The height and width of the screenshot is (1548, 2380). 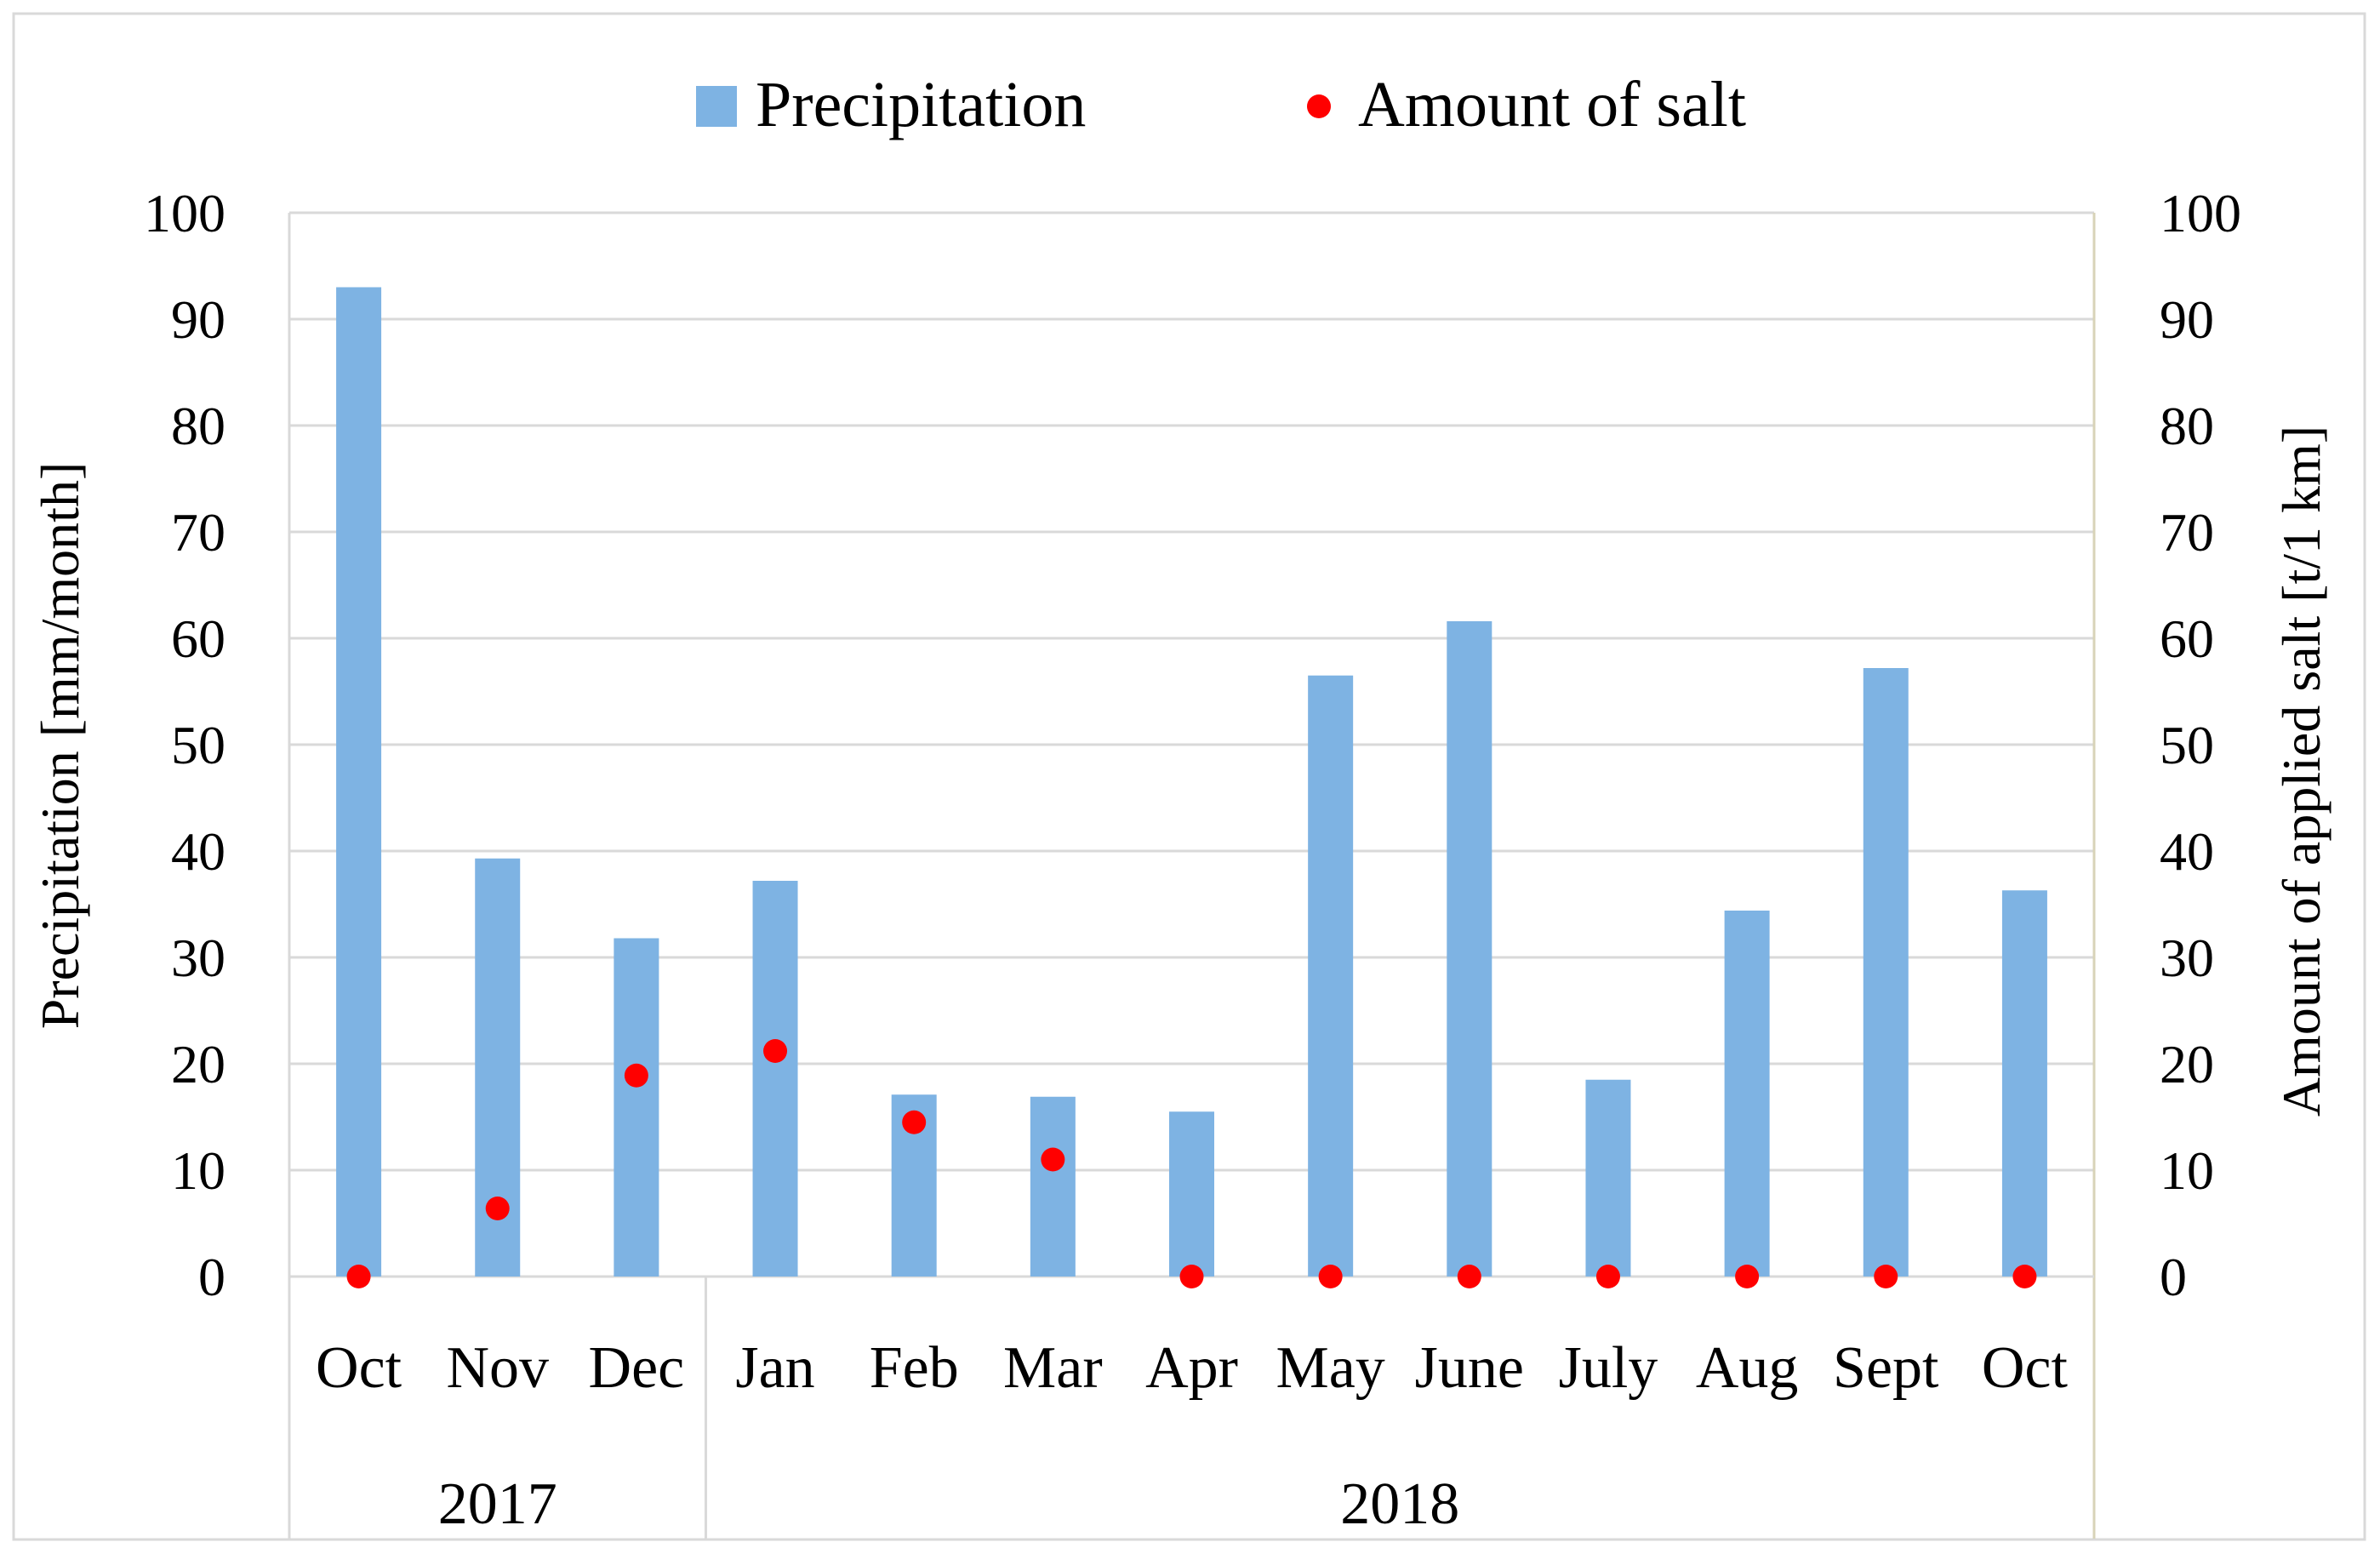 I want to click on x-tick-label: Sept, so click(x=1886, y=1368).